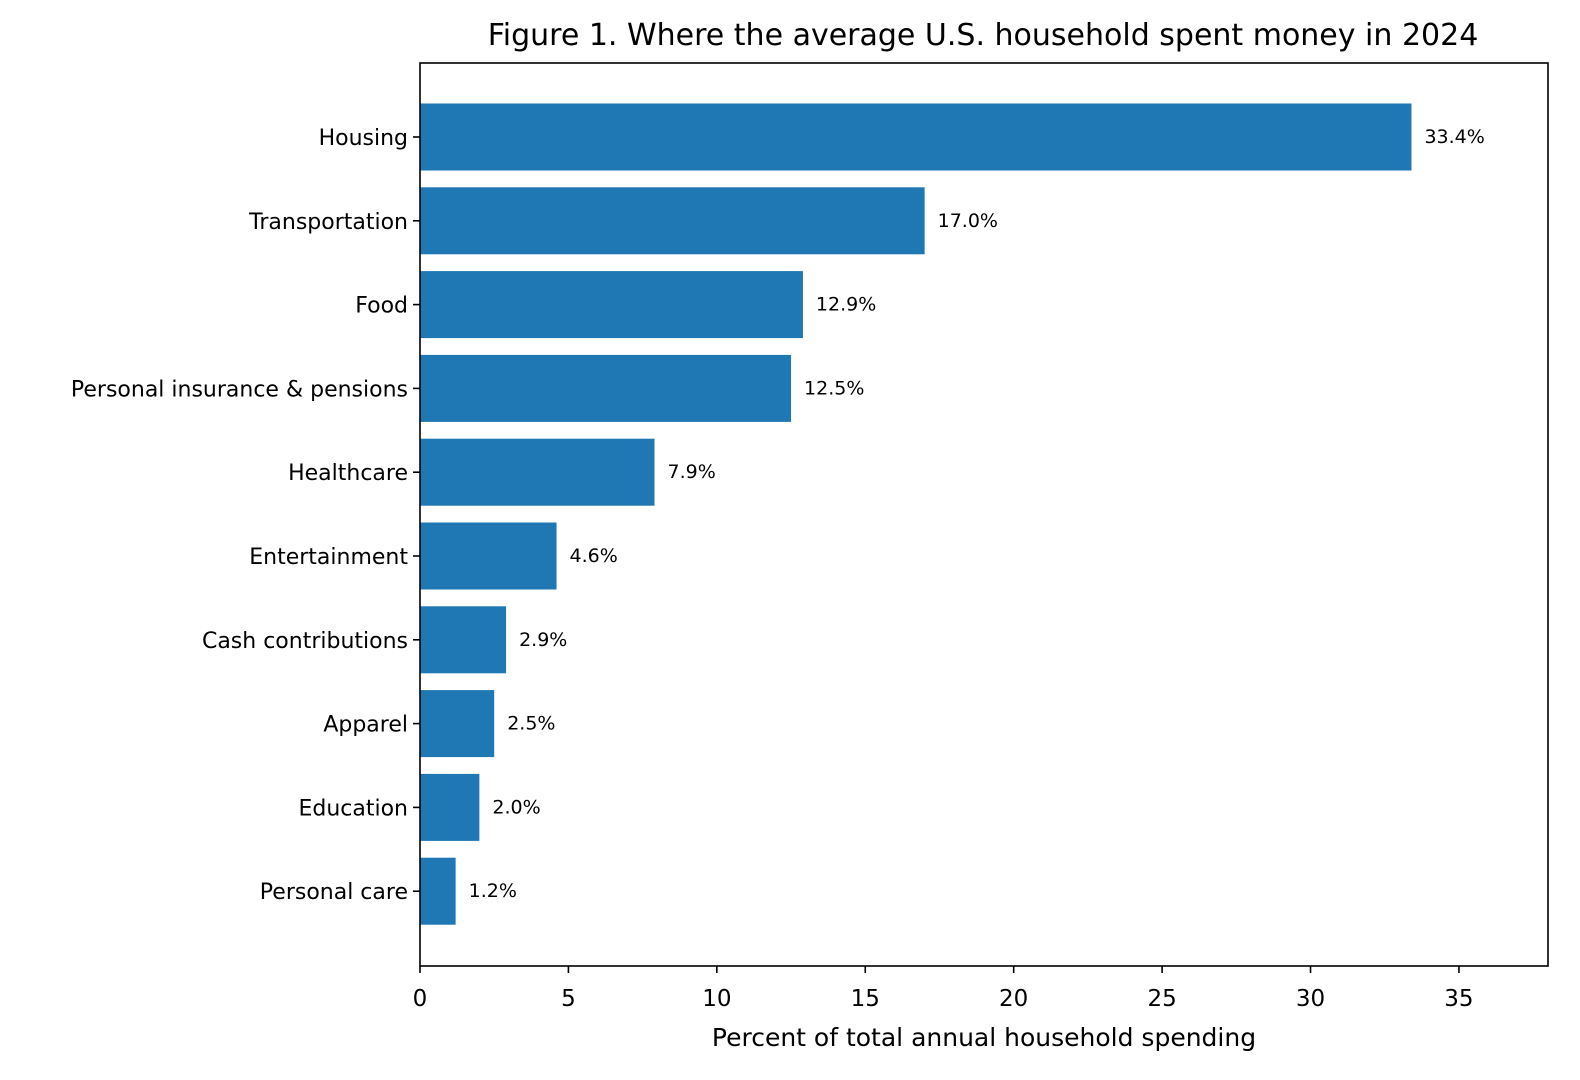  Describe the element at coordinates (1310, 999) in the screenshot. I see `x-tick-label-30: 30` at that location.